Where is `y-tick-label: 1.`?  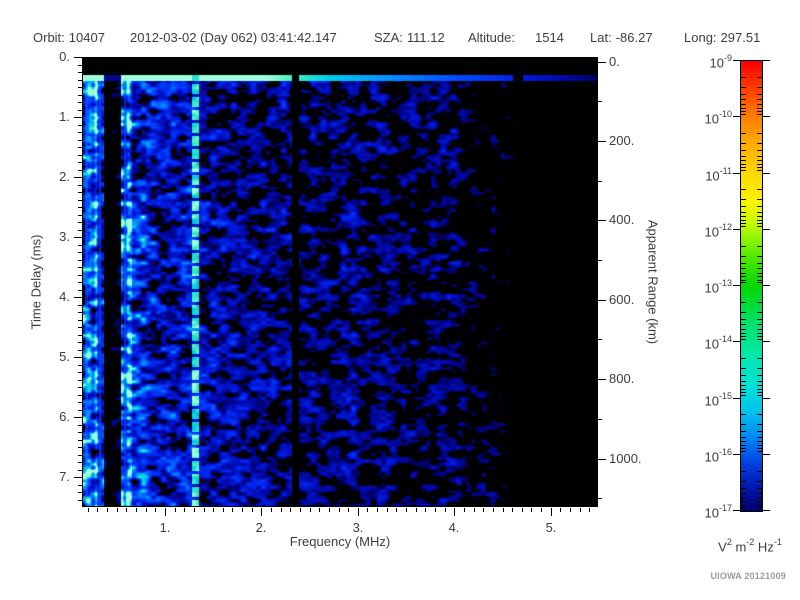
y-tick-label: 1. is located at coordinates (64, 116).